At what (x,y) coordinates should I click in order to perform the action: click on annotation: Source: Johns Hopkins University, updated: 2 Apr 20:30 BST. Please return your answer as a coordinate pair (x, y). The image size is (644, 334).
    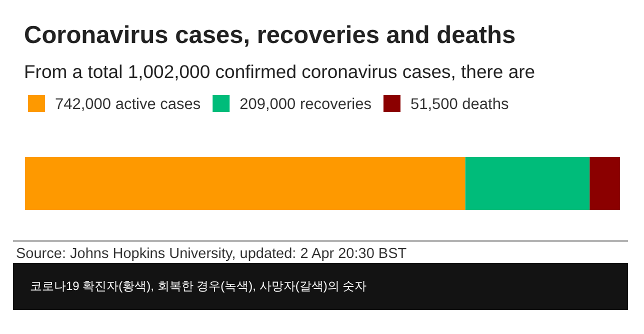
    Looking at the image, I should click on (211, 254).